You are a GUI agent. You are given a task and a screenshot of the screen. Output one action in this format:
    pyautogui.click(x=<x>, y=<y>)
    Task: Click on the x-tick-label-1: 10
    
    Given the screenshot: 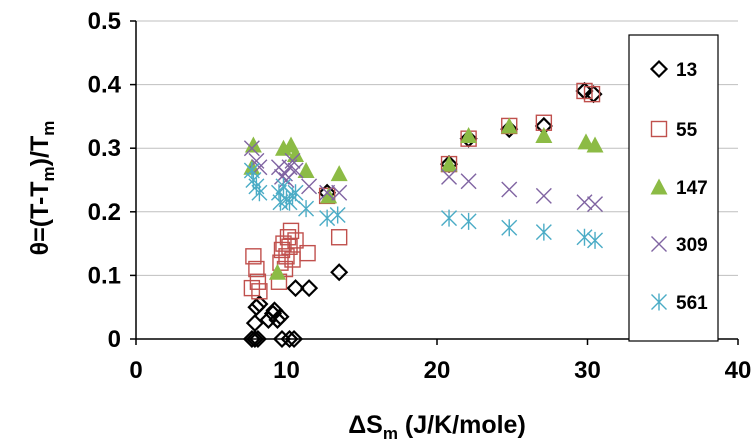 What is the action you would take?
    pyautogui.click(x=286, y=370)
    